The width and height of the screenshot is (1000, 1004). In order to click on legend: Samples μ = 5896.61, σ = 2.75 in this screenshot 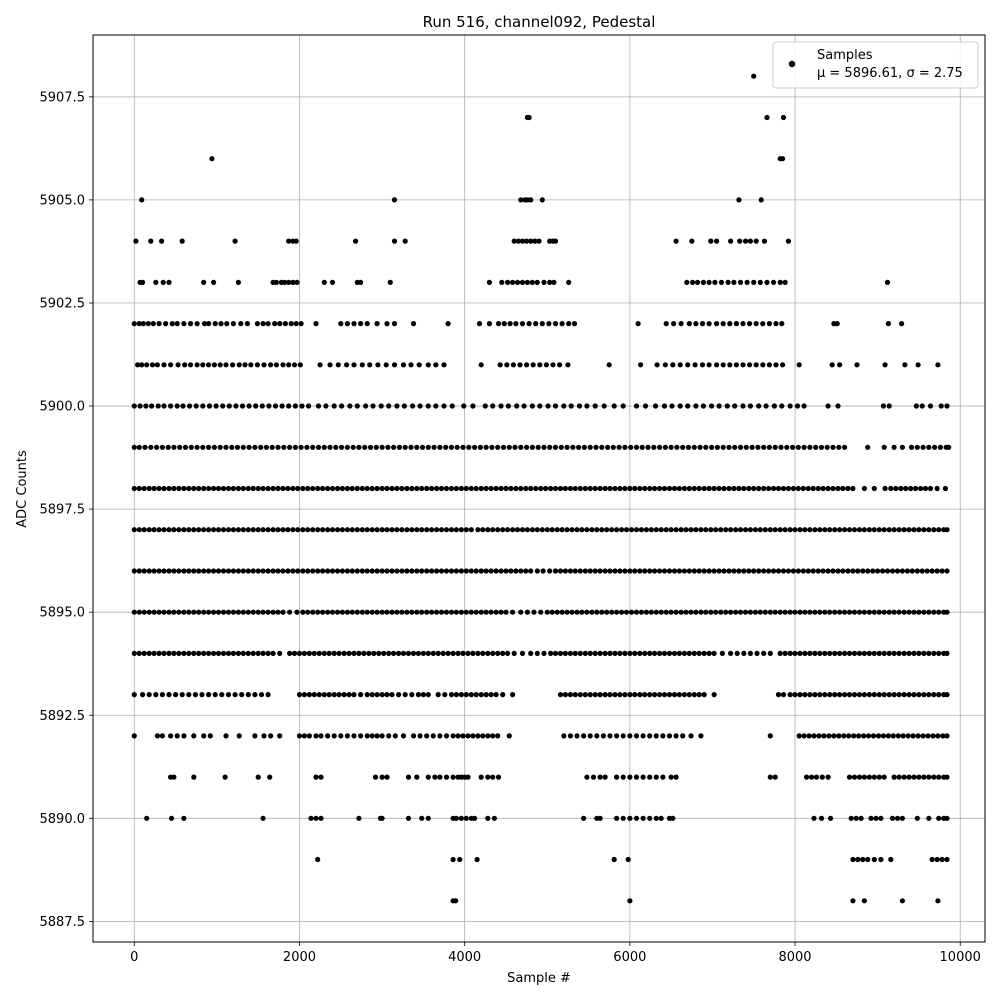, I will do `click(875, 65)`.